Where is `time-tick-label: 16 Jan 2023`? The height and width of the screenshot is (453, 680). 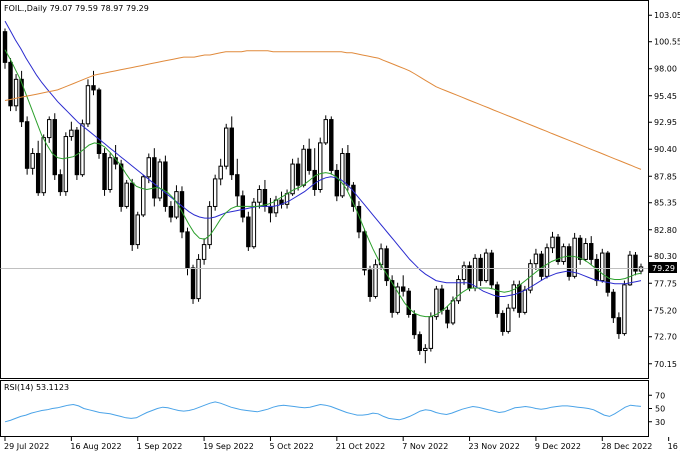
time-tick-label: 16 Jan 2023 is located at coordinates (674, 446).